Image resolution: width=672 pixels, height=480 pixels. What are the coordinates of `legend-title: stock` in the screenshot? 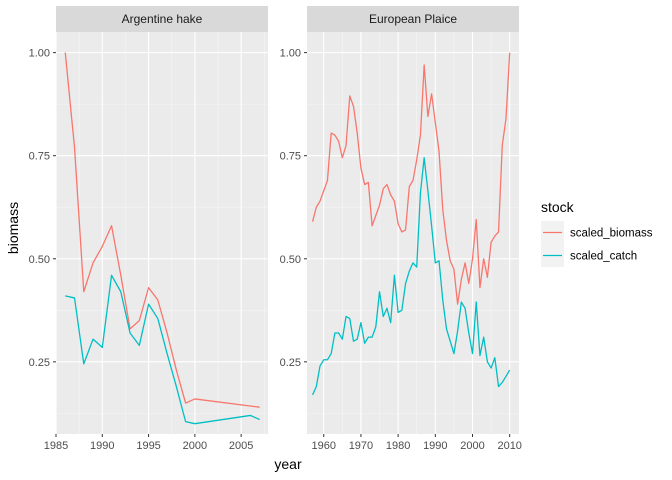 It's located at (558, 207).